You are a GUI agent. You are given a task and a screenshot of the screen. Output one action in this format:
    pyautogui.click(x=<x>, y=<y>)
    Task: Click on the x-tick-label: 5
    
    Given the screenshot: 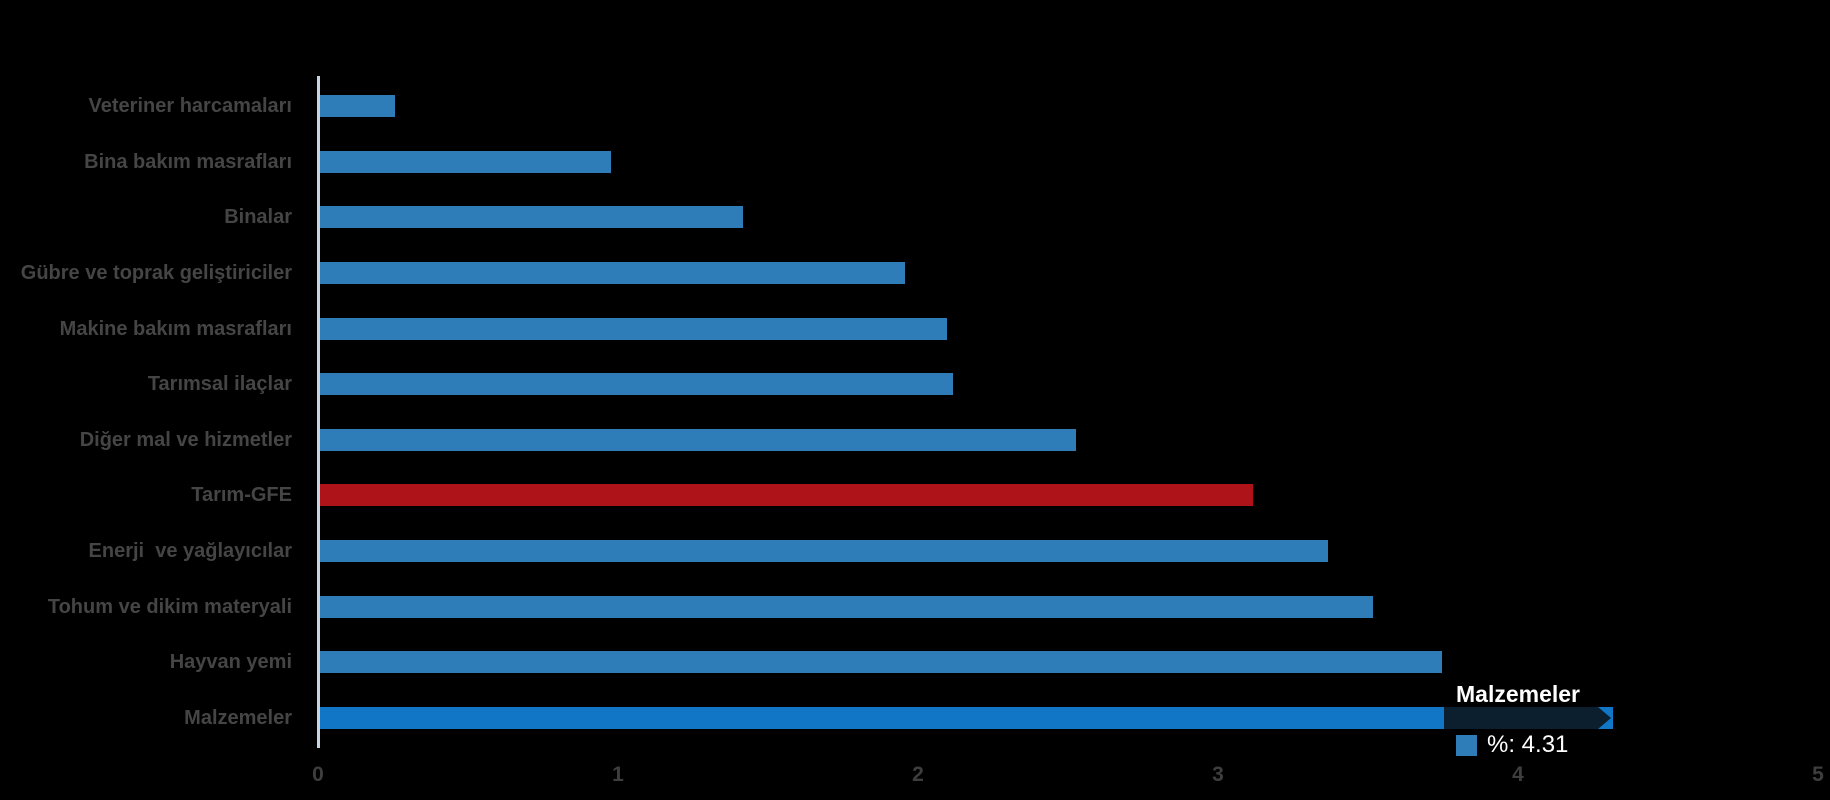 What is the action you would take?
    pyautogui.click(x=1818, y=774)
    